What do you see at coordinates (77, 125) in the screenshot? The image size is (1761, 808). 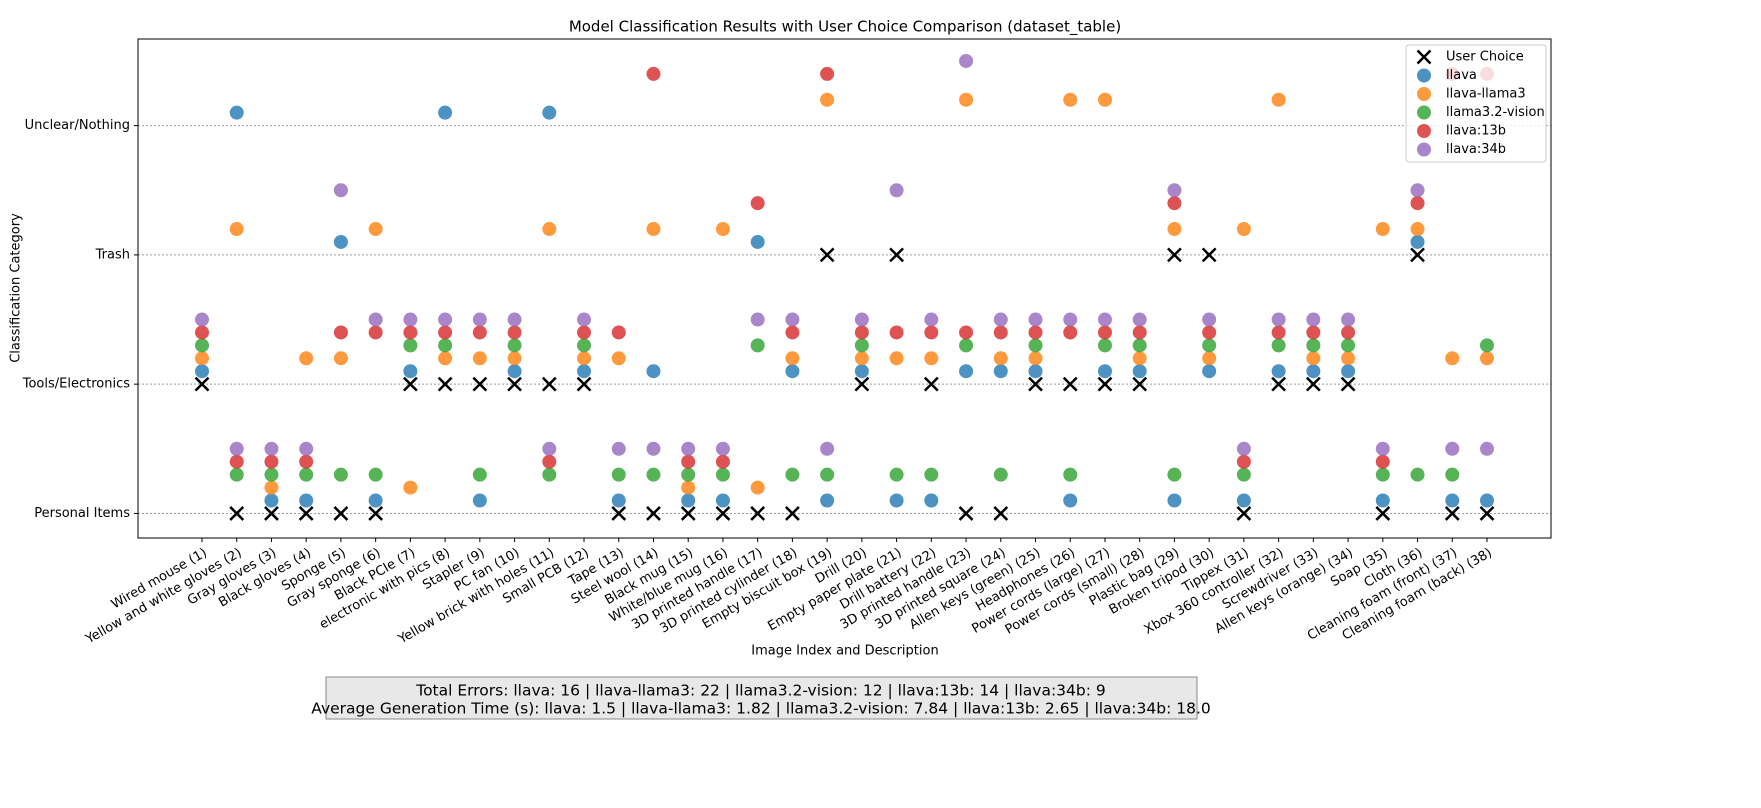 I see `y-tick-label: Unclear/Nothing` at bounding box center [77, 125].